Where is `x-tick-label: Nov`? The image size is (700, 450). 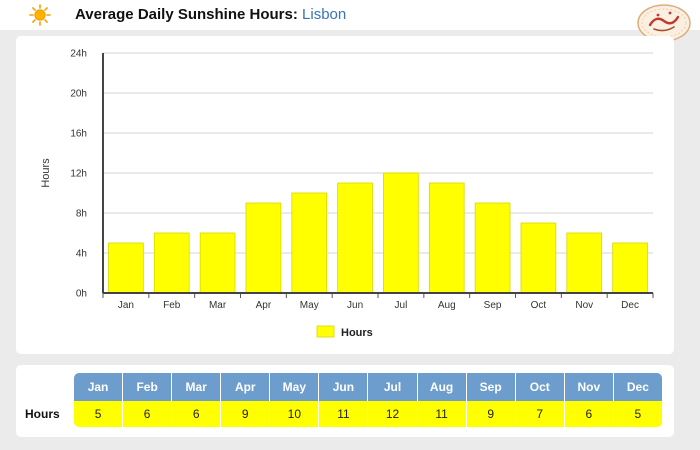 x-tick-label: Nov is located at coordinates (584, 305).